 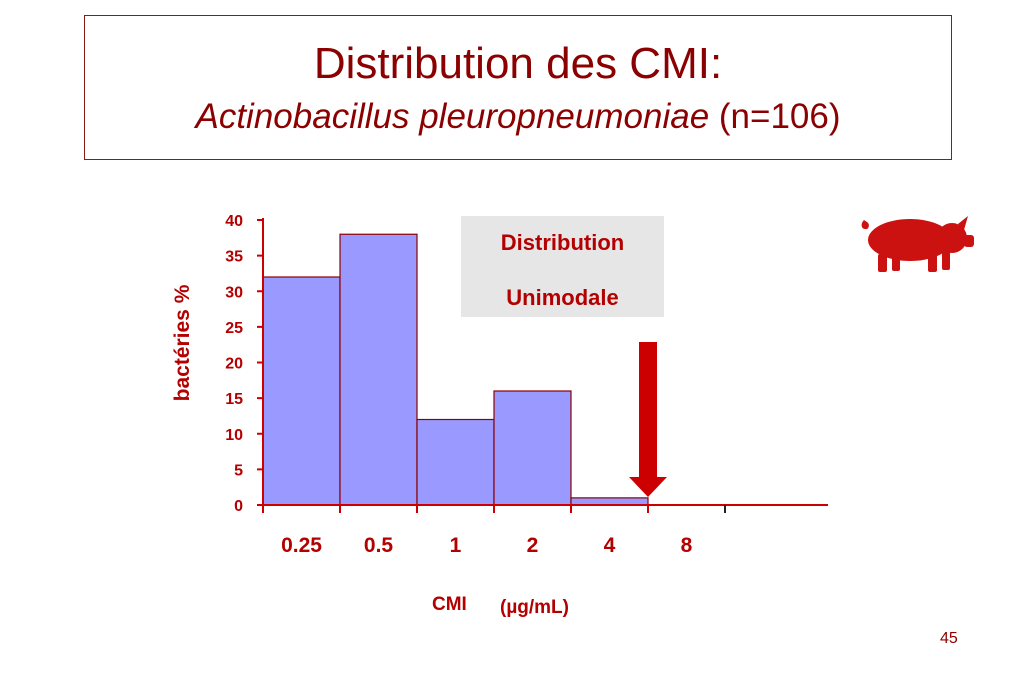 What do you see at coordinates (562, 242) in the screenshot?
I see `annotation-line1: Distribution` at bounding box center [562, 242].